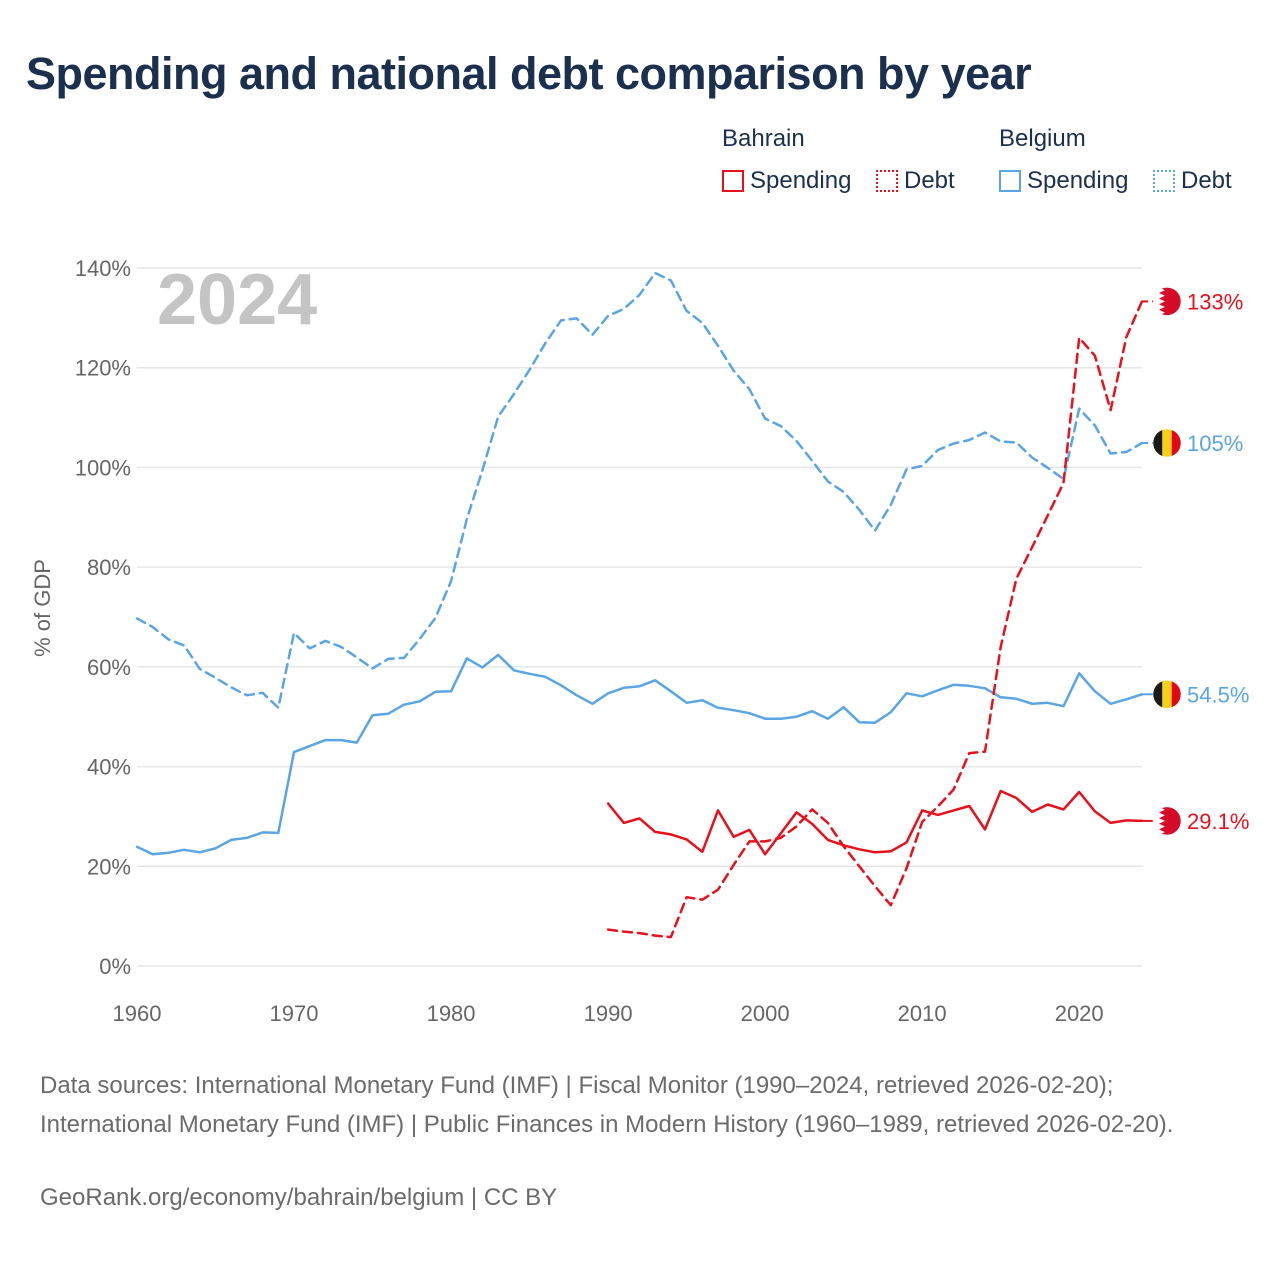  I want to click on legend-bahrain-spending: Spending, so click(786, 181).